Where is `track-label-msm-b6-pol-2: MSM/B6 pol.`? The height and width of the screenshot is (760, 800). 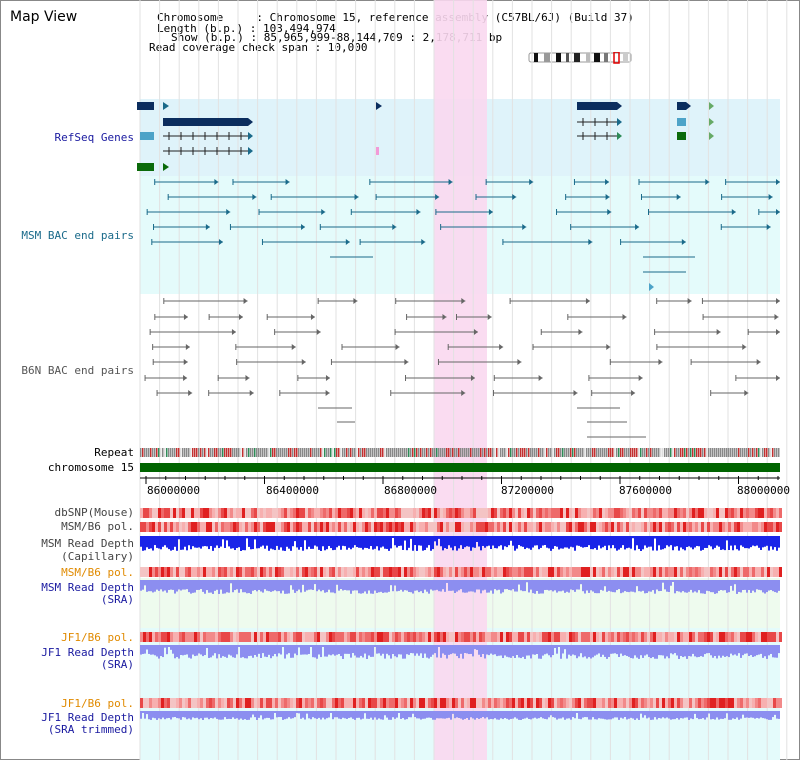 track-label-msm-b6-pol-2: MSM/B6 pol. is located at coordinates (97, 572).